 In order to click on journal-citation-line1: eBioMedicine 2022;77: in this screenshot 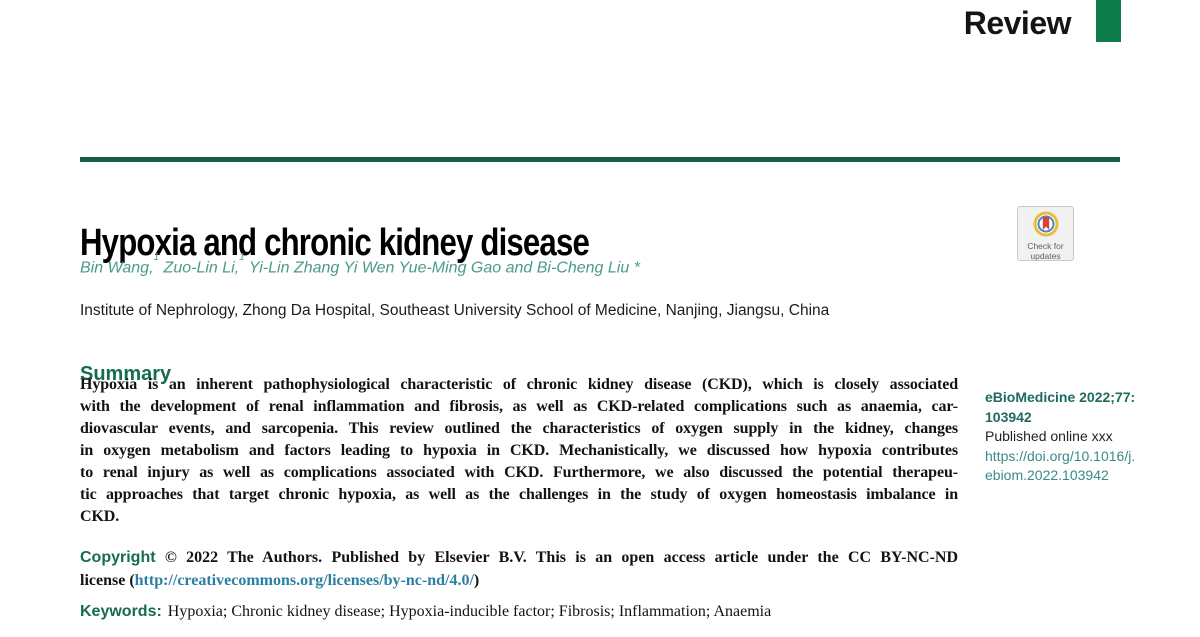, I will do `click(1060, 397)`.